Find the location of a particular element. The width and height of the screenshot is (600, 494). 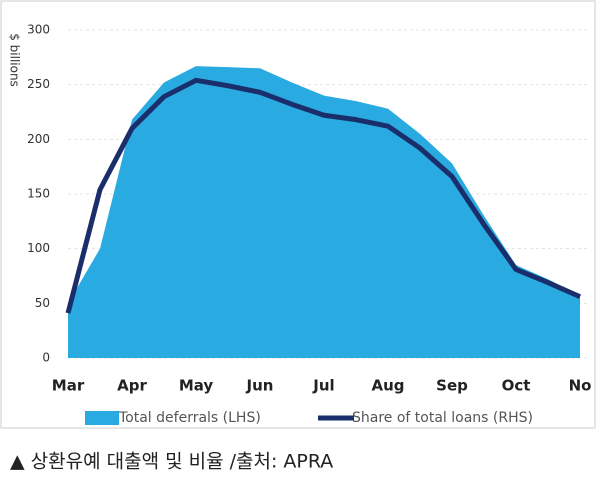

legend-label: Total deferrals (LHS) is located at coordinates (189, 418).